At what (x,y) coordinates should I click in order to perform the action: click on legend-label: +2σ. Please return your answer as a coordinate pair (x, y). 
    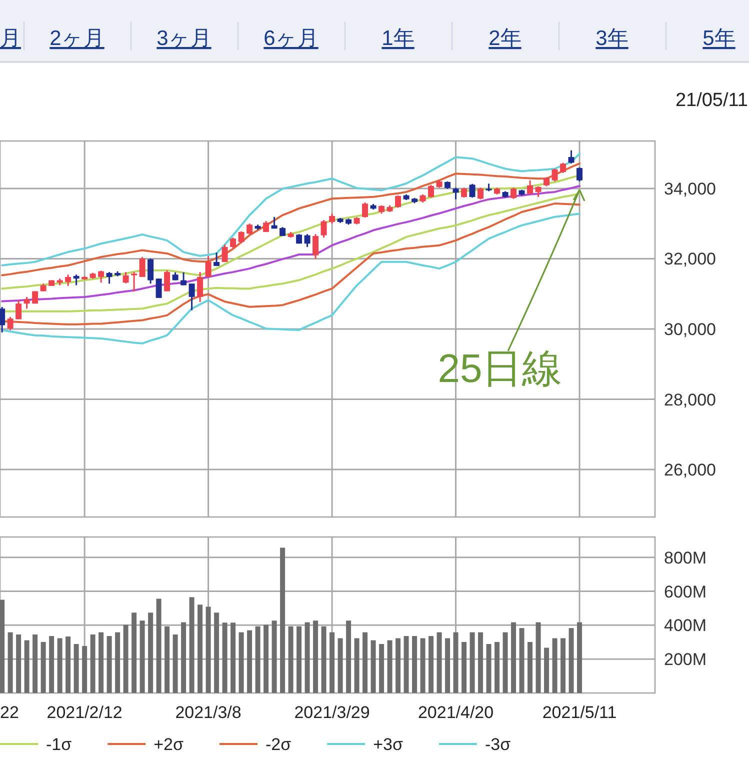
    Looking at the image, I should click on (169, 744).